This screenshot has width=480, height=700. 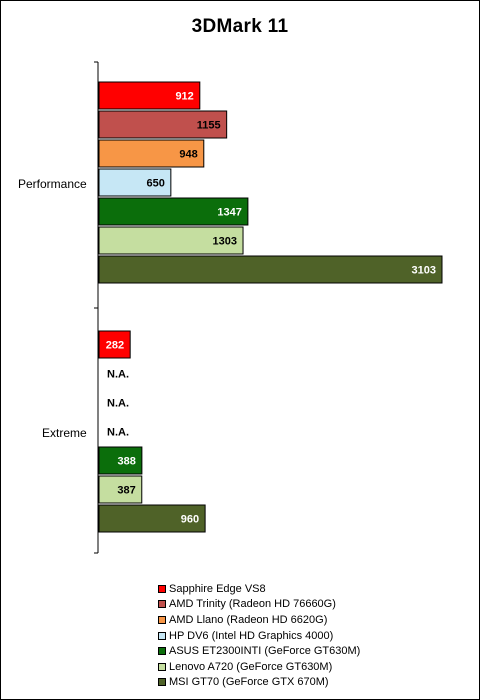 What do you see at coordinates (190, 520) in the screenshot?
I see `bar-value-label: 960` at bounding box center [190, 520].